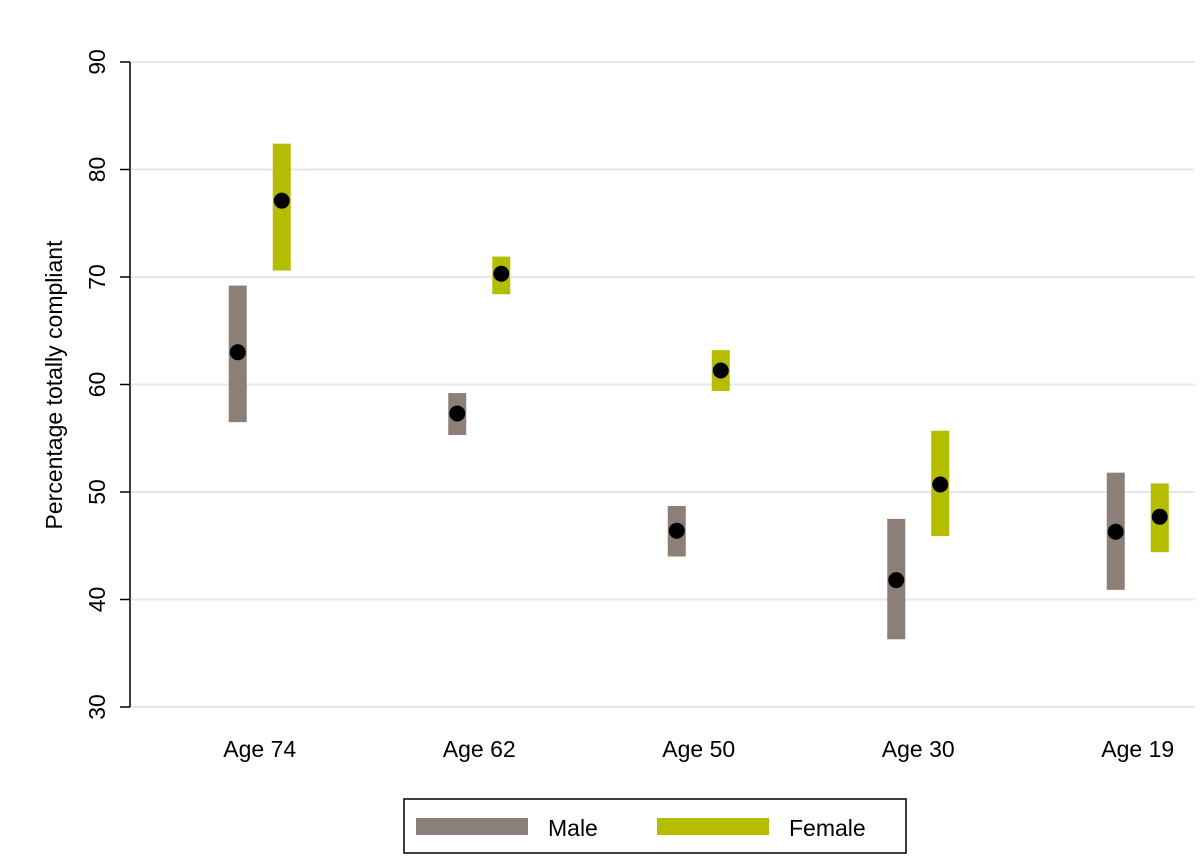  Describe the element at coordinates (54, 385) in the screenshot. I see `y-axis-label: Percentage totally compliant` at that location.